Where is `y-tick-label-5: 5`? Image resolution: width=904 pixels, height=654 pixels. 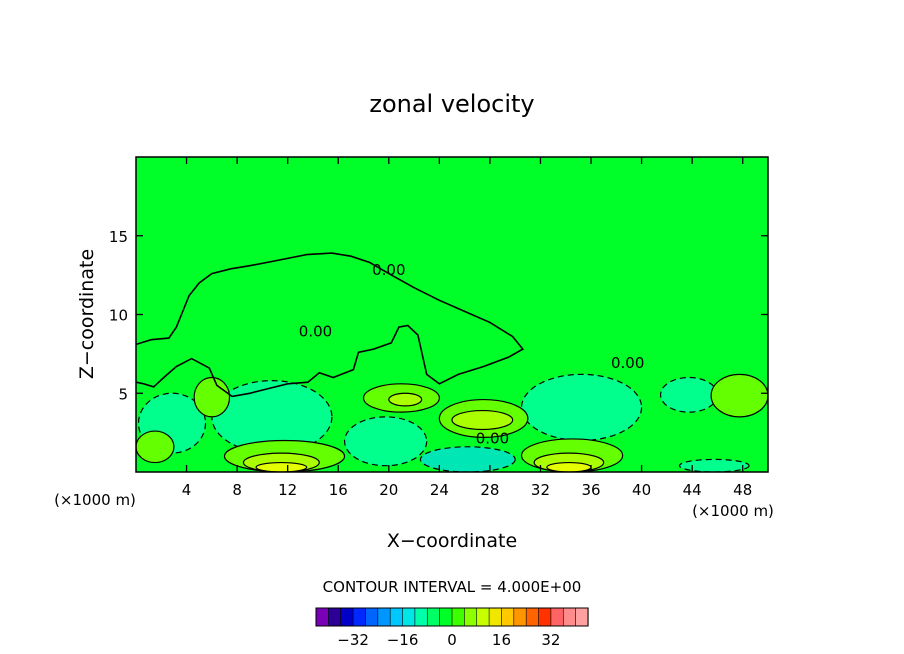
y-tick-label-5: 5 is located at coordinates (123, 394).